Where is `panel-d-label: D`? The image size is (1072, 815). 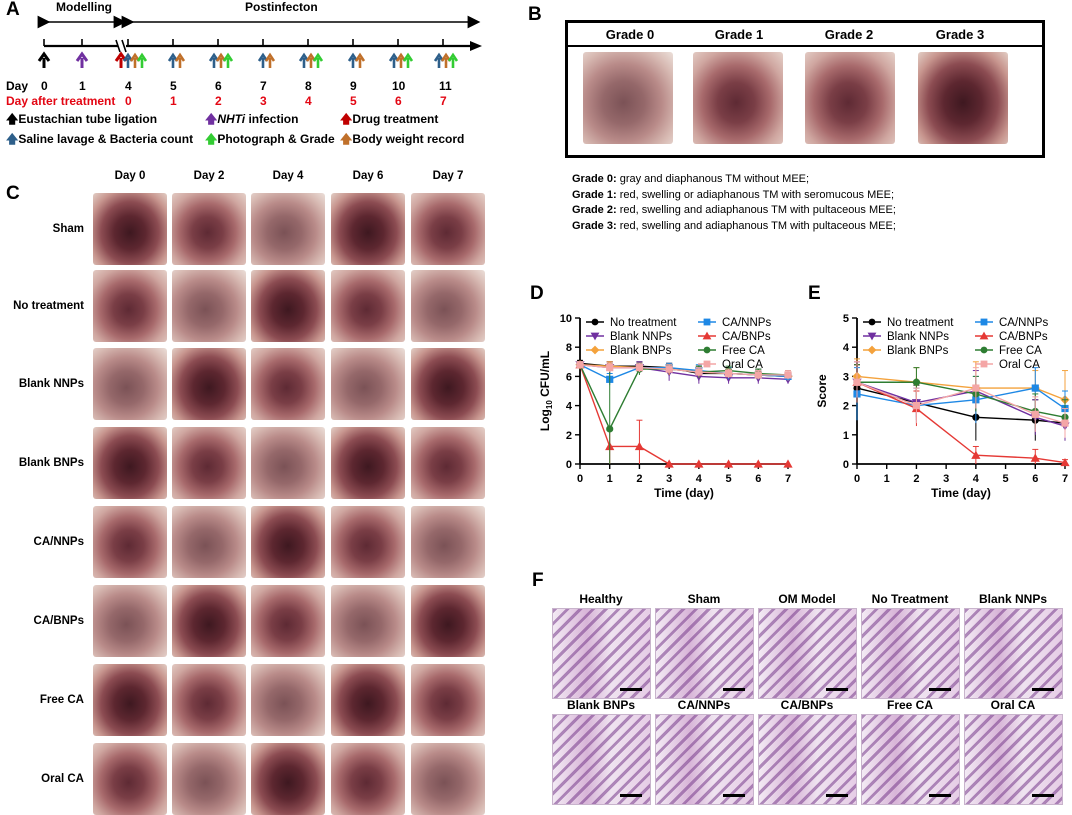
panel-d-label: D is located at coordinates (537, 293).